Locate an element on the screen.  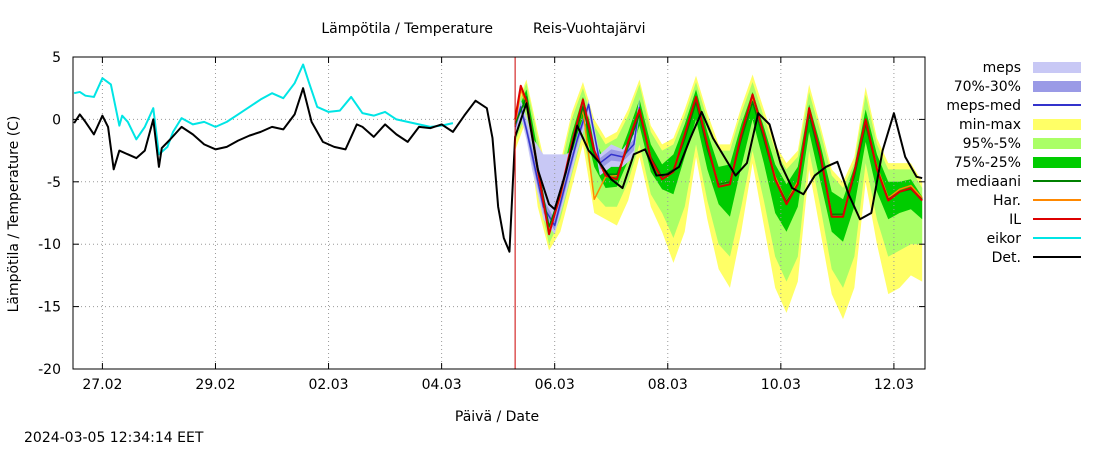
chart-title: Lämpötila / Temperature is located at coordinates (407, 29).